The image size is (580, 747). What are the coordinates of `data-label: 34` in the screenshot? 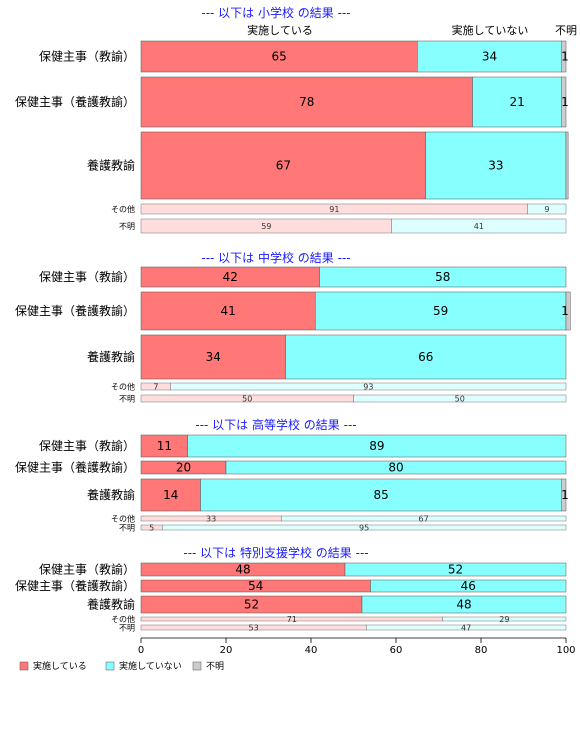 It's located at (213, 357).